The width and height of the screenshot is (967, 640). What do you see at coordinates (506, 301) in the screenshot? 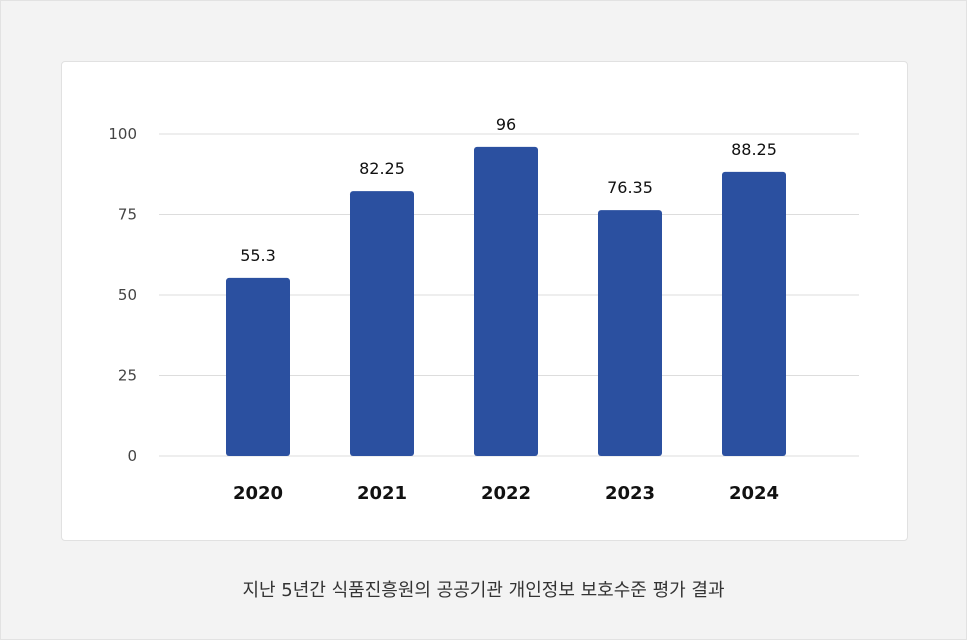
I see `bar-2022` at bounding box center [506, 301].